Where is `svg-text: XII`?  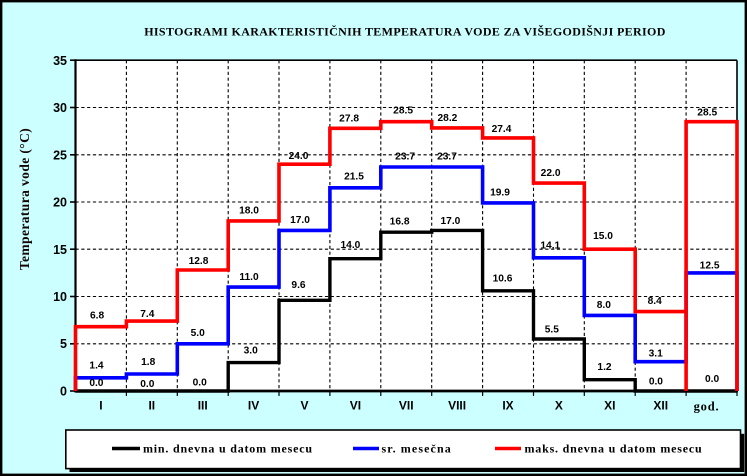
svg-text: XII is located at coordinates (660, 405).